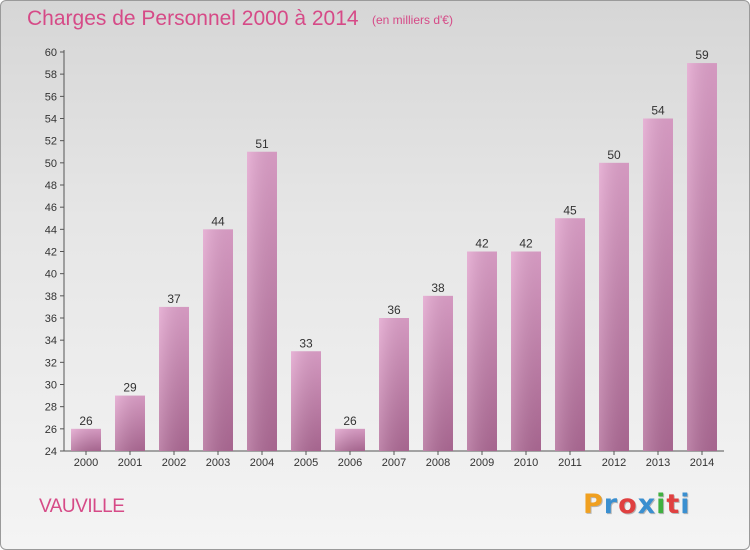  I want to click on y-tick-label: 24, so click(51, 452).